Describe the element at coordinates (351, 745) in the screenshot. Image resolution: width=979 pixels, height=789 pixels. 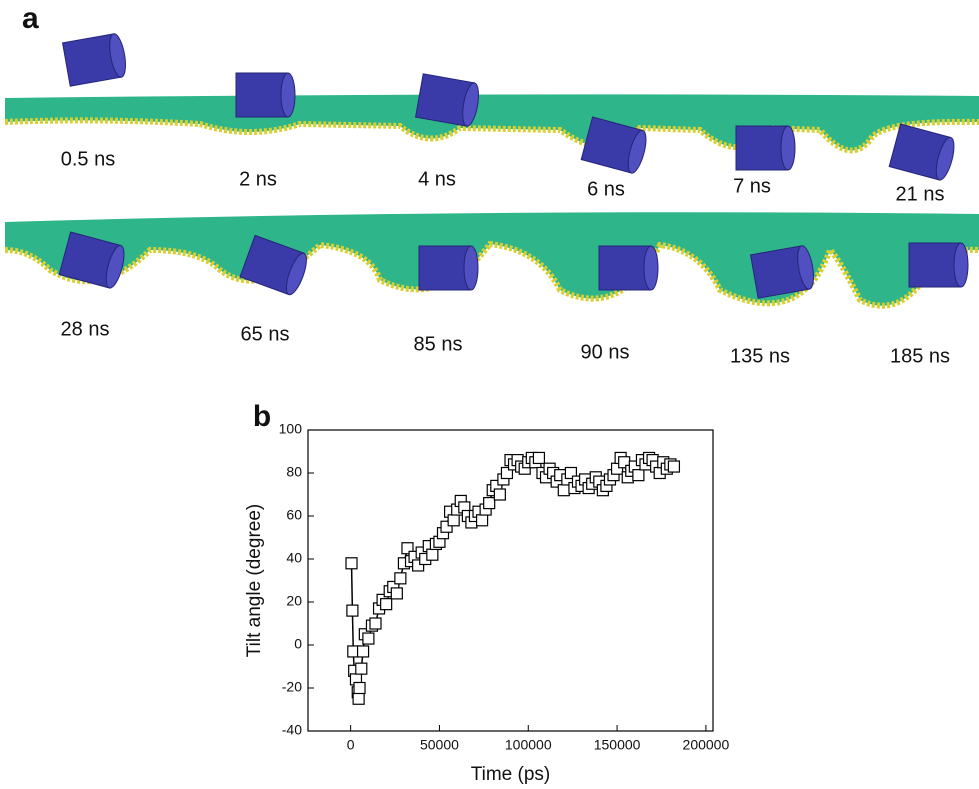
I see `x-tick-label: 0` at that location.